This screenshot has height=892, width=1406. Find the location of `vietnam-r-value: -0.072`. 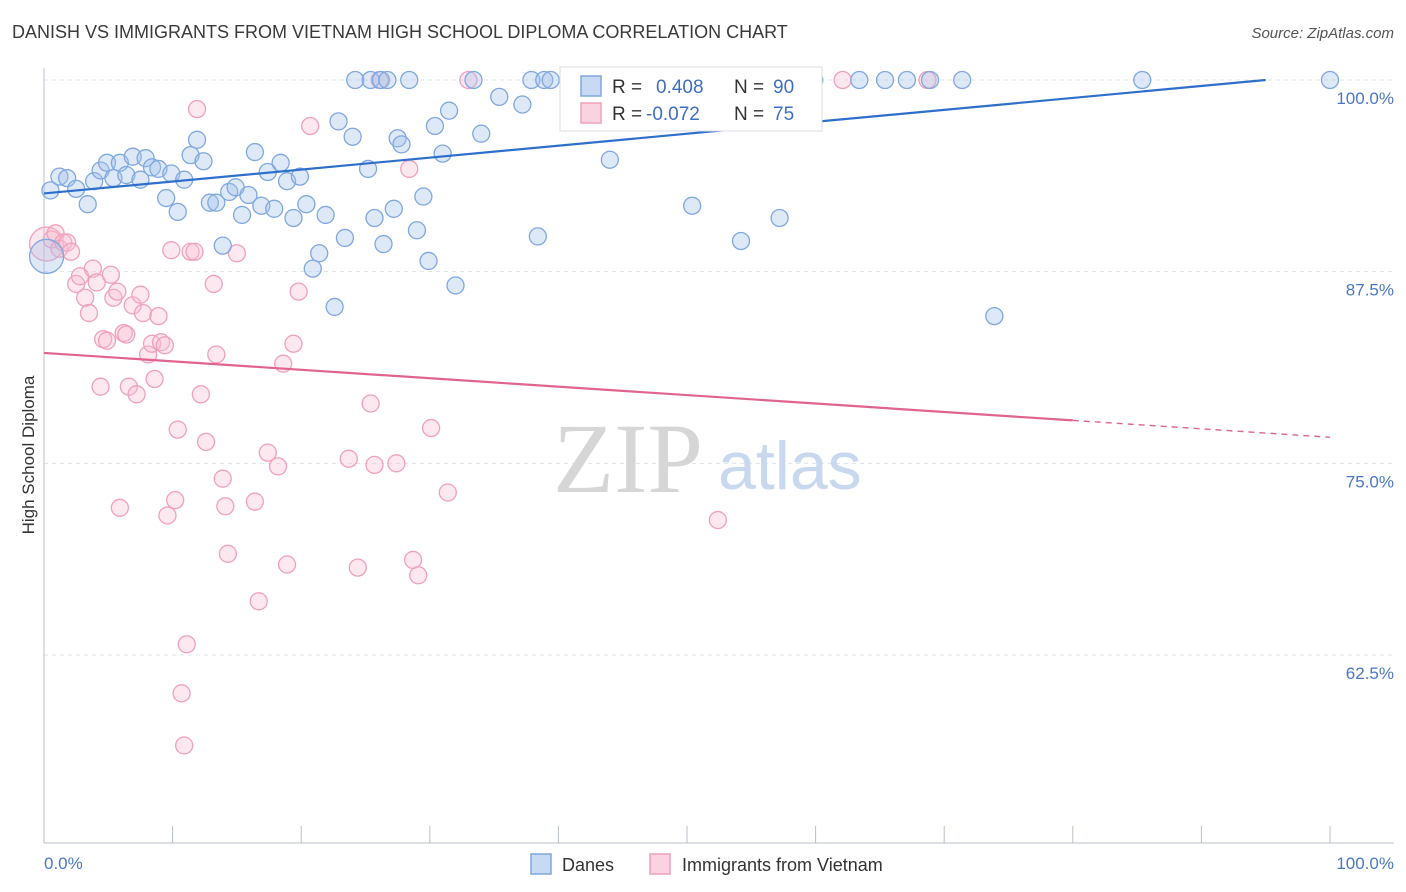

vietnam-r-value: -0.072 is located at coordinates (673, 114).